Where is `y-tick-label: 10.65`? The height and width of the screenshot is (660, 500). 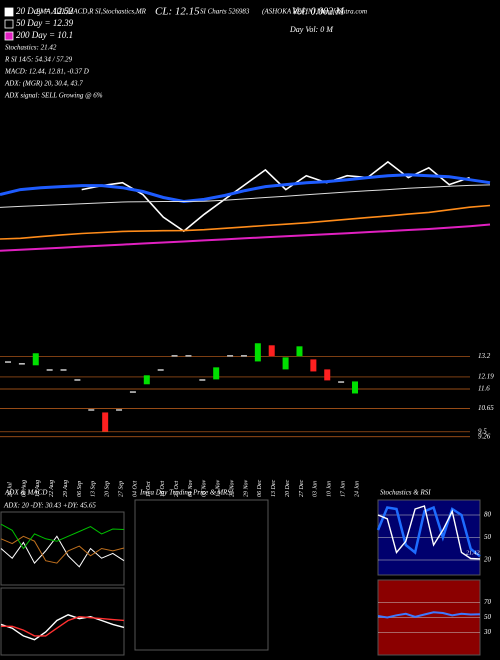 y-tick-label: 10.65 is located at coordinates (486, 408).